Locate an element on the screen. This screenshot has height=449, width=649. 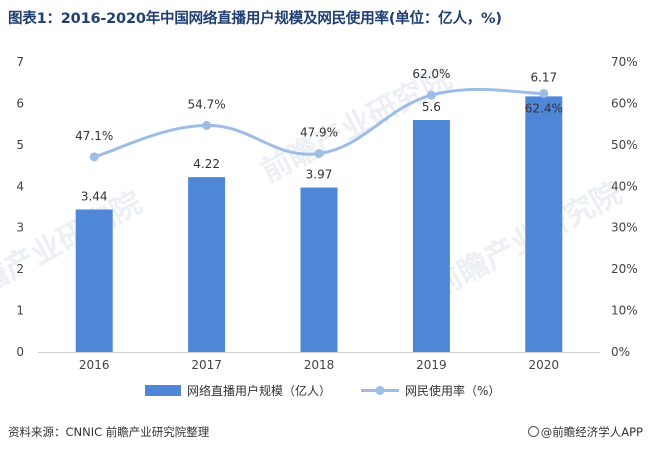
line-data-label: 54.7% is located at coordinates (207, 104).